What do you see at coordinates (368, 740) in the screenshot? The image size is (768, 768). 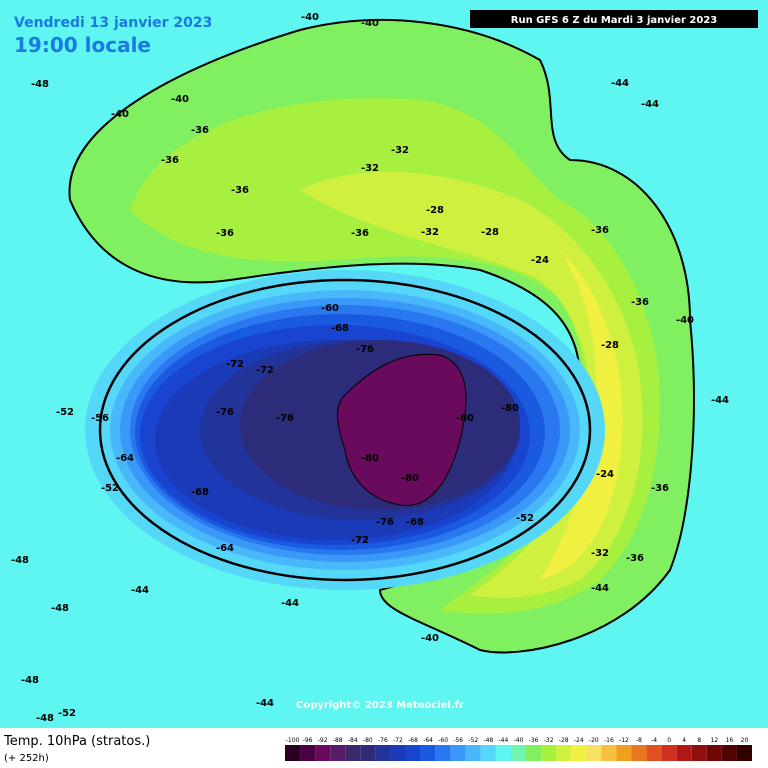 I see `legend-label: -80` at bounding box center [368, 740].